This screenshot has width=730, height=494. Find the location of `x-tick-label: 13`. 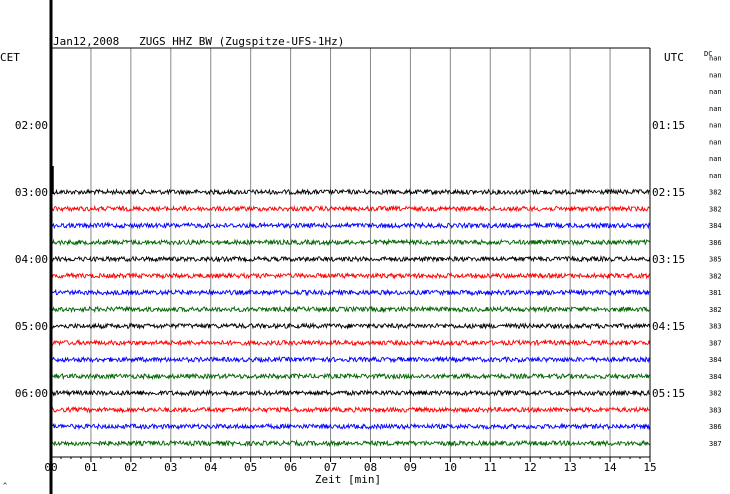

x-tick-label: 13 is located at coordinates (570, 467).